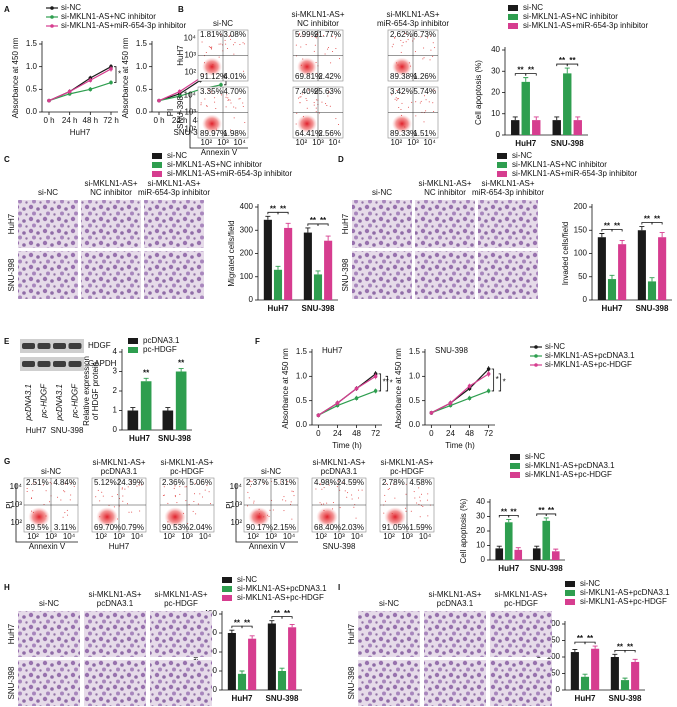 The height and width of the screenshot is (707, 677). Describe the element at coordinates (213, 76) in the screenshot. I see `quadrant-percent: 91.12%` at that location.